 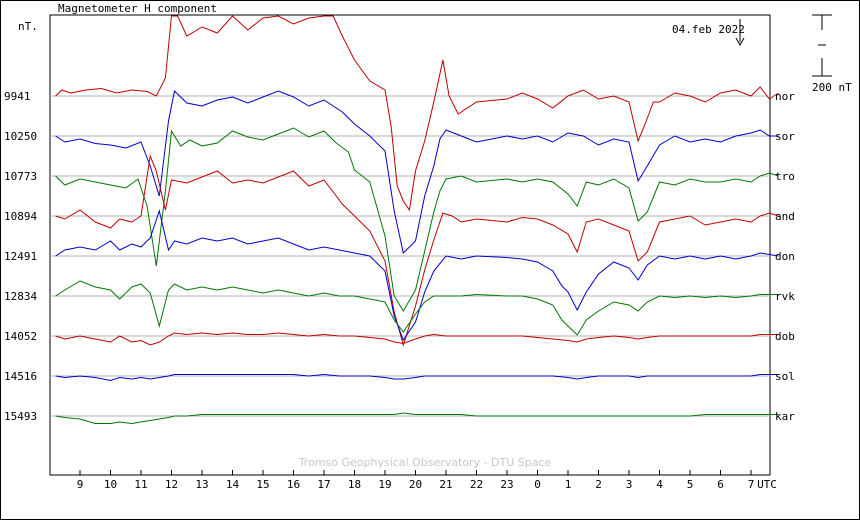 What do you see at coordinates (20, 296) in the screenshot?
I see `baseline-value-rvk: 12834` at bounding box center [20, 296].